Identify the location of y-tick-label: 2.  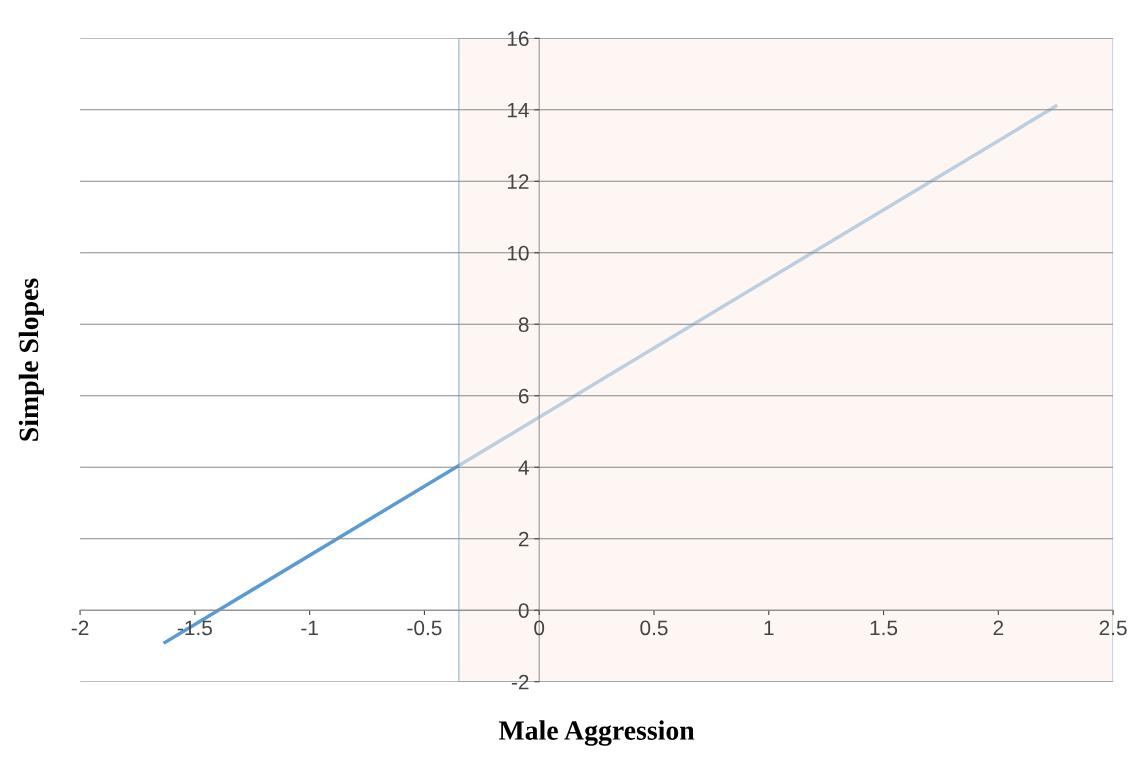
(523, 539).